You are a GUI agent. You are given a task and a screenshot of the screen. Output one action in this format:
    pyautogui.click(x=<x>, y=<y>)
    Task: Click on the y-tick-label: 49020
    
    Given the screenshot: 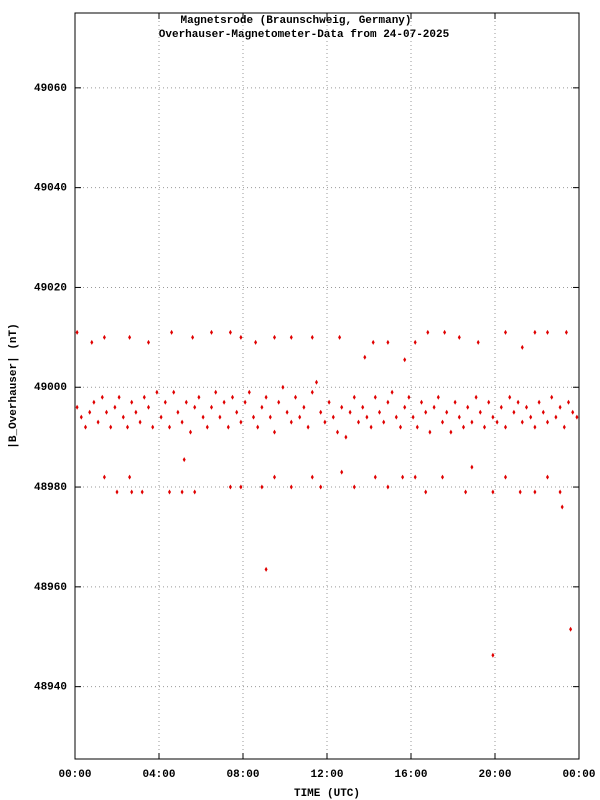 What is the action you would take?
    pyautogui.click(x=50, y=288)
    